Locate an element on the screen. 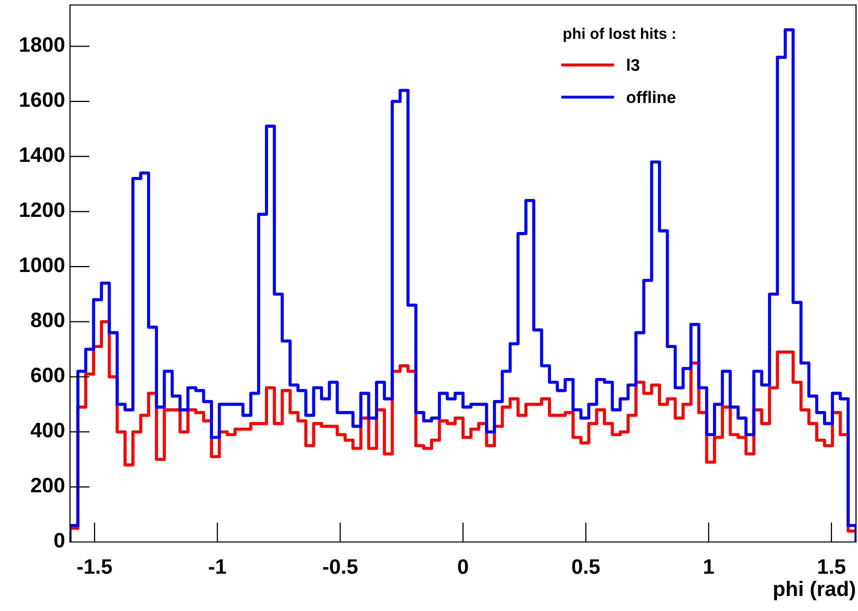 This screenshot has width=858, height=611. legend-label: offline is located at coordinates (651, 97).